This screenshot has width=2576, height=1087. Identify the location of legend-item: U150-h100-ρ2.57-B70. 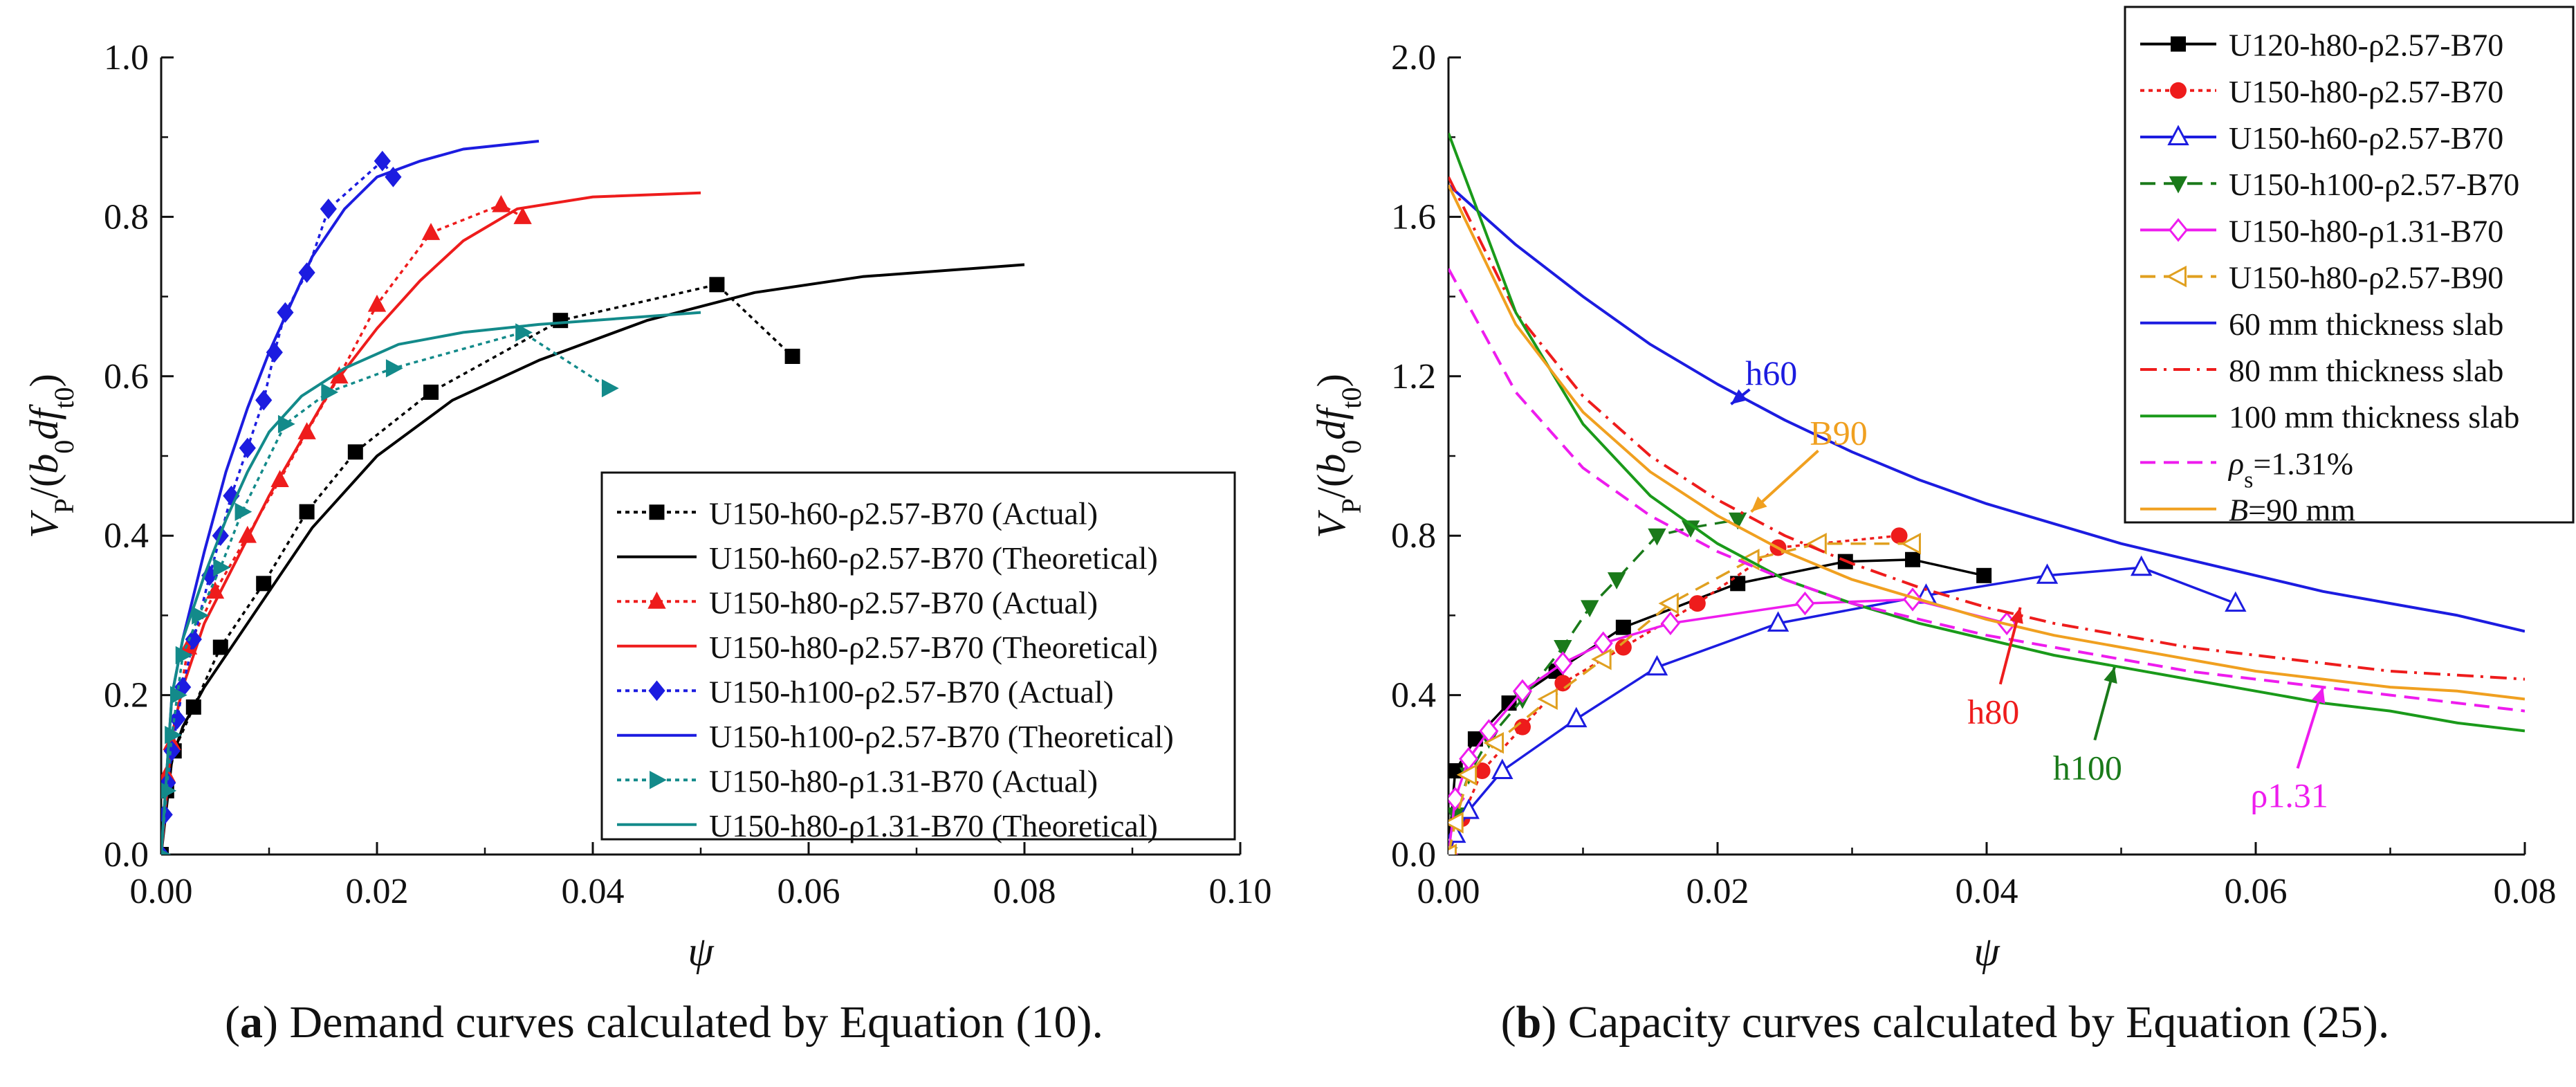
(2329, 184).